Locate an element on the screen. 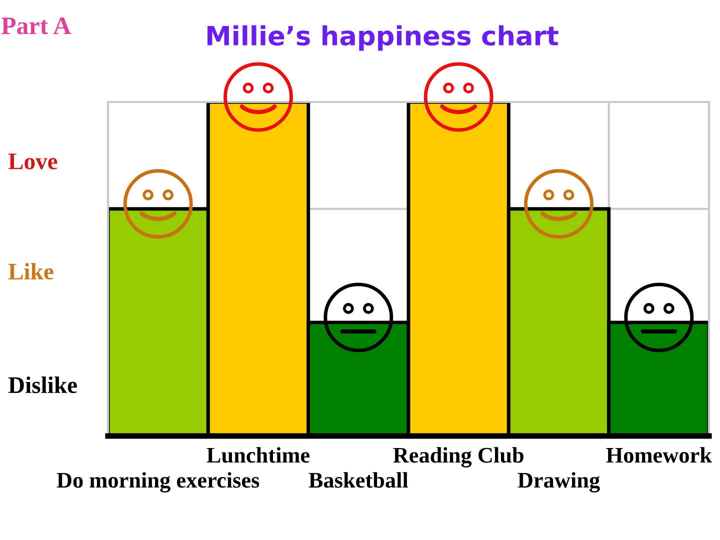 The image size is (720, 540). text: Dislike is located at coordinates (42, 385).